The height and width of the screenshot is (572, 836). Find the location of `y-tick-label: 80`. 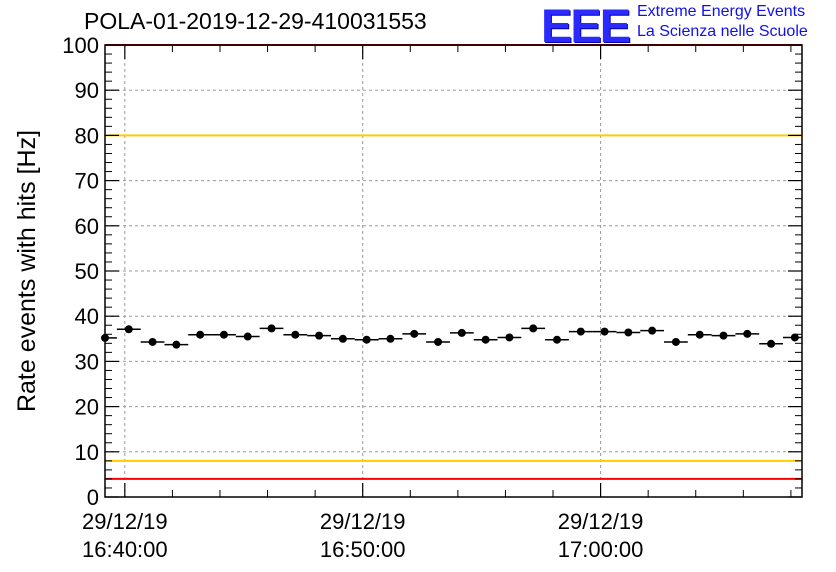

y-tick-label: 80 is located at coordinates (87, 135).